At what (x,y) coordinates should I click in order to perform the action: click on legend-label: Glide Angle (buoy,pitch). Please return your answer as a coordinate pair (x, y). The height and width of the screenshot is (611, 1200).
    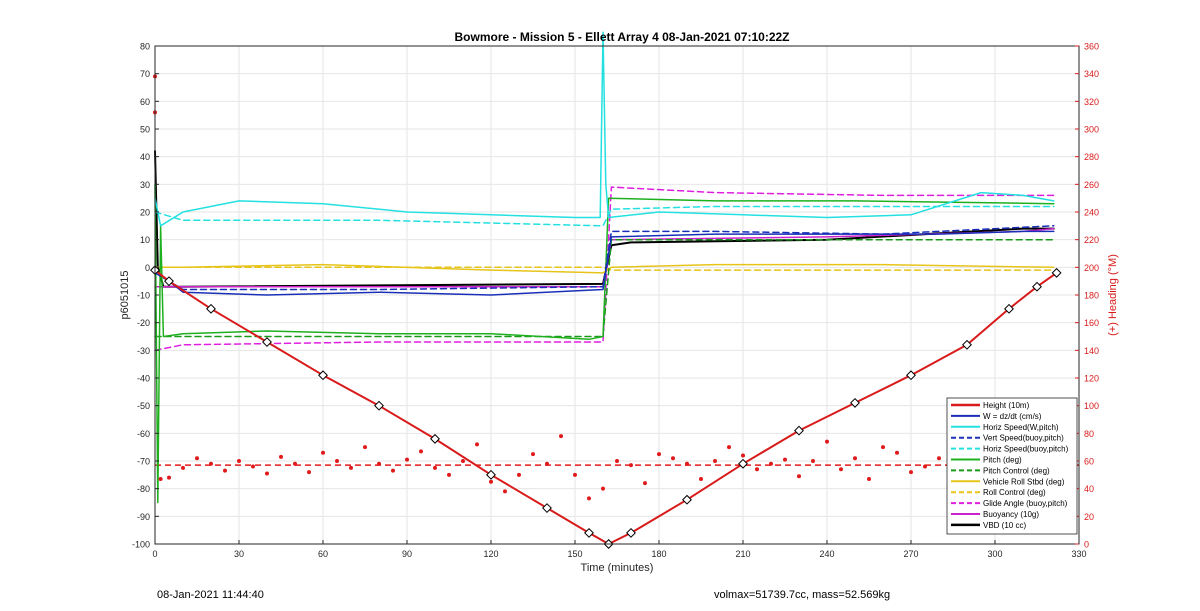
    Looking at the image, I should click on (1025, 503).